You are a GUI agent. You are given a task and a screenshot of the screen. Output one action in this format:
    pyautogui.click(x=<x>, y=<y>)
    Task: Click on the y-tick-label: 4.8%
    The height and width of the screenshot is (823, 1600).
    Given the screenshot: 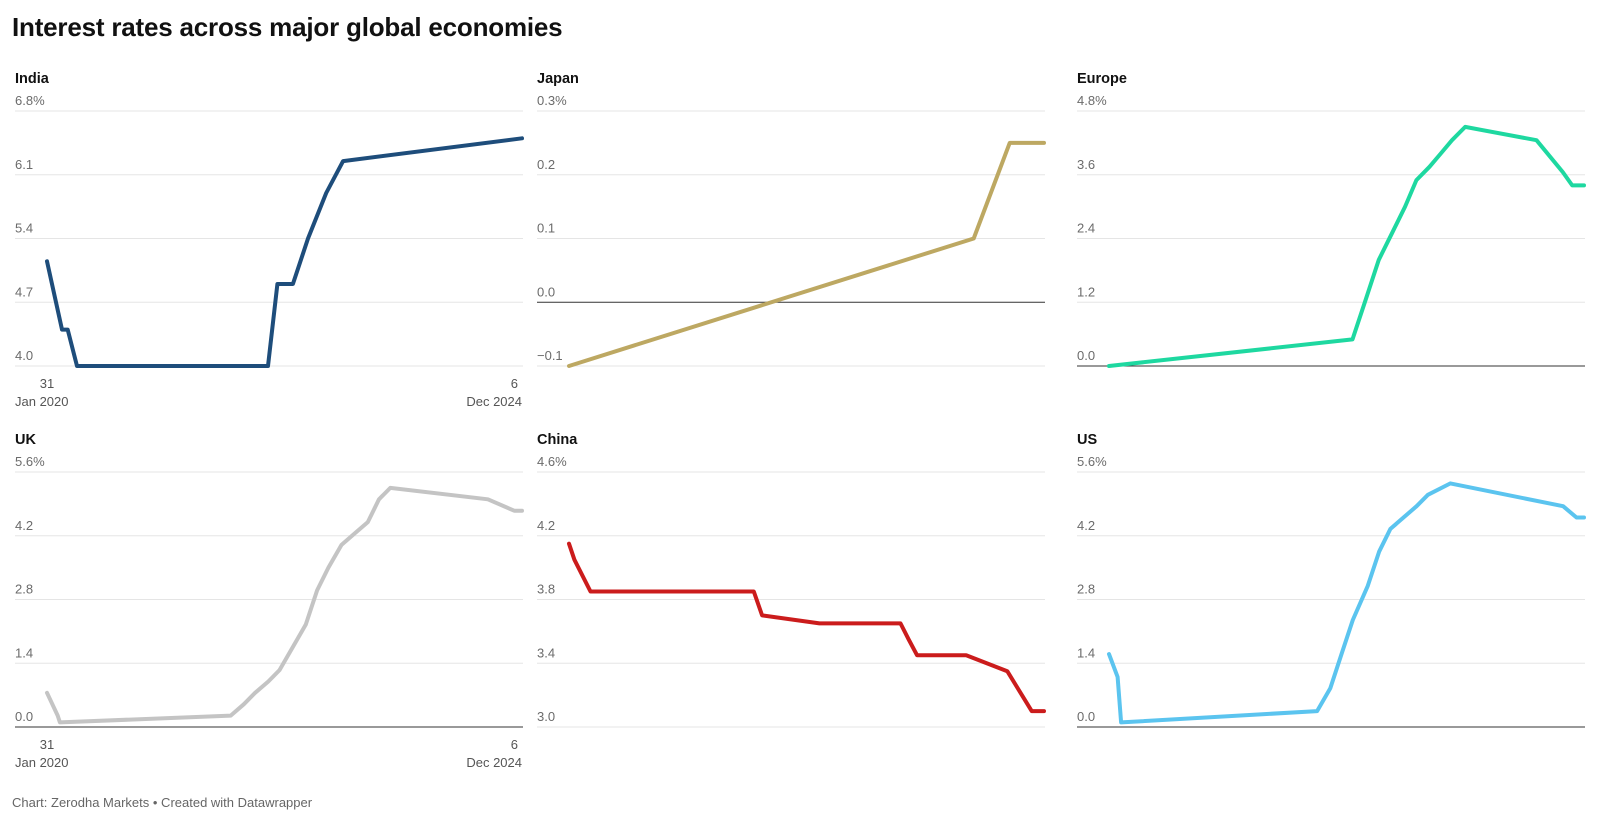 What is the action you would take?
    pyautogui.click(x=1092, y=100)
    